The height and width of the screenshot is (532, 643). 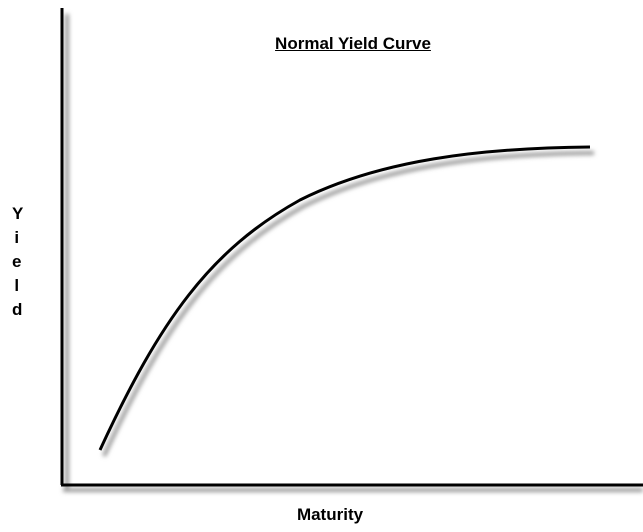 I want to click on y-axis-label: Yield, so click(x=18, y=261).